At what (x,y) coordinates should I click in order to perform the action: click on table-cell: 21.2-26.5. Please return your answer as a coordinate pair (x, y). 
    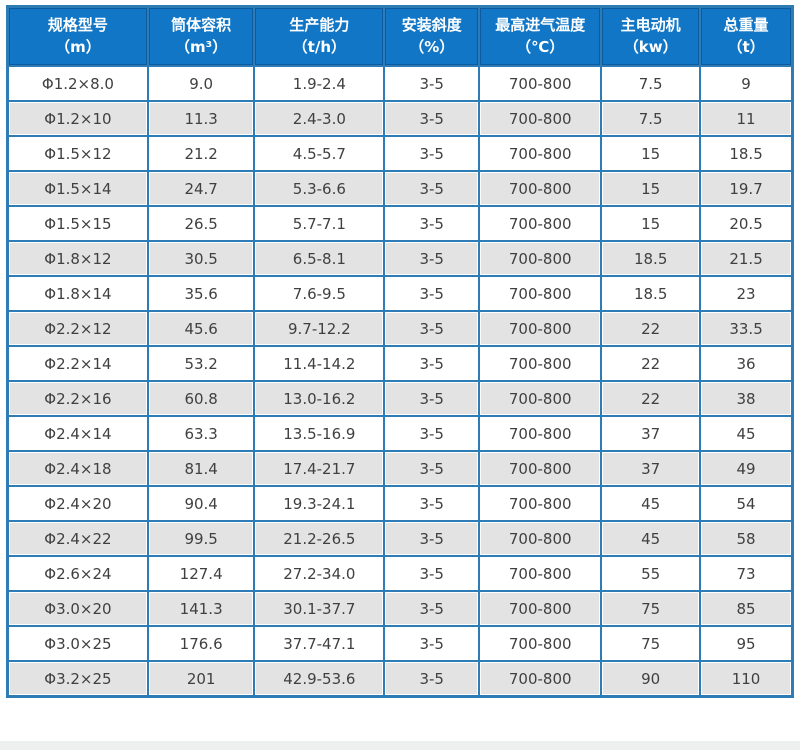
    Looking at the image, I should click on (319, 538).